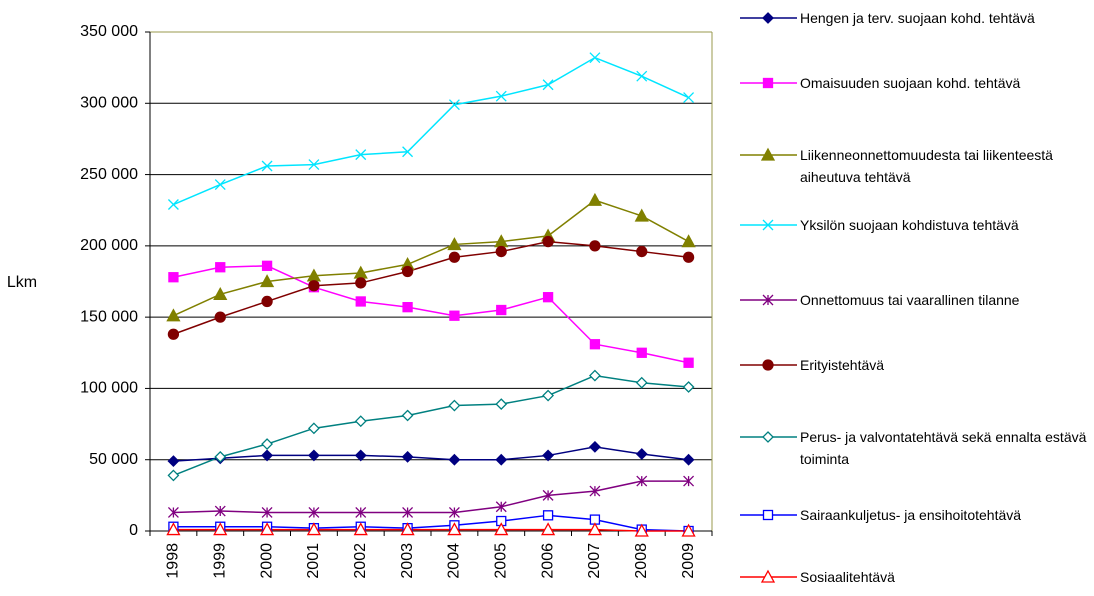 The image size is (1094, 596). I want to click on x-tick-label: 2006, so click(547, 561).